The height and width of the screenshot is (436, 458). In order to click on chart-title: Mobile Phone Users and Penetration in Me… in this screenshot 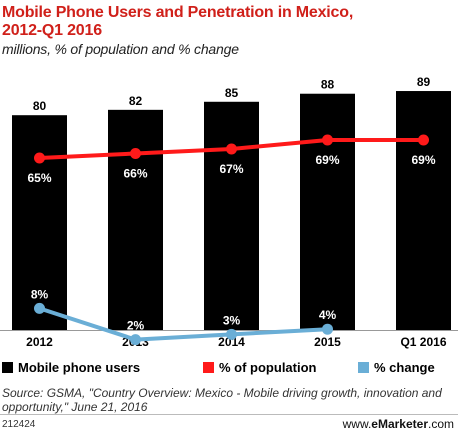, I will do `click(222, 22)`.